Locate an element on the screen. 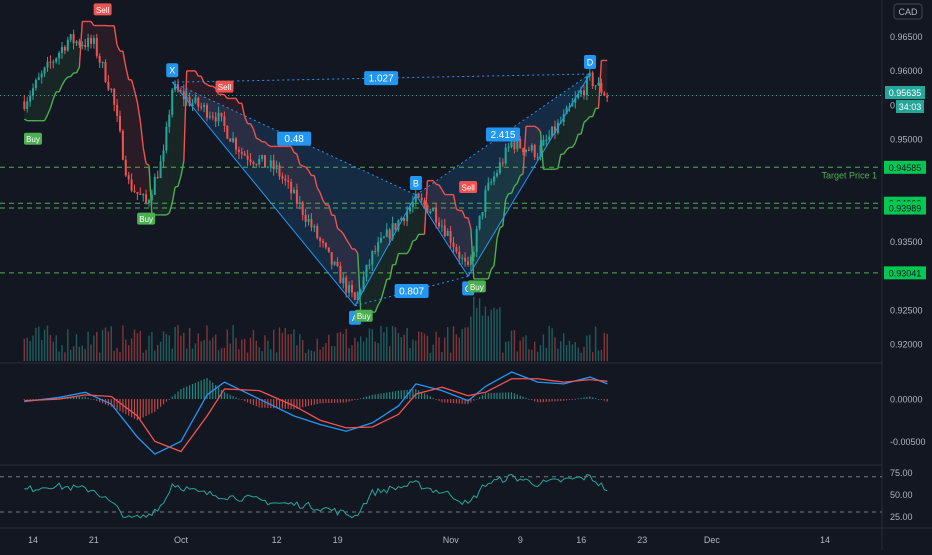 This screenshot has height=555, width=932. macd-tick-label: 0.00000 is located at coordinates (906, 400).